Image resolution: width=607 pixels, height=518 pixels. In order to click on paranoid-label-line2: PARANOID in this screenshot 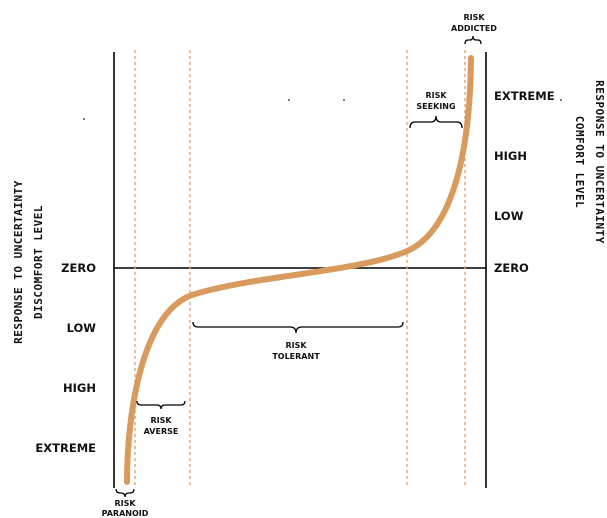, I will do `click(125, 513)`.